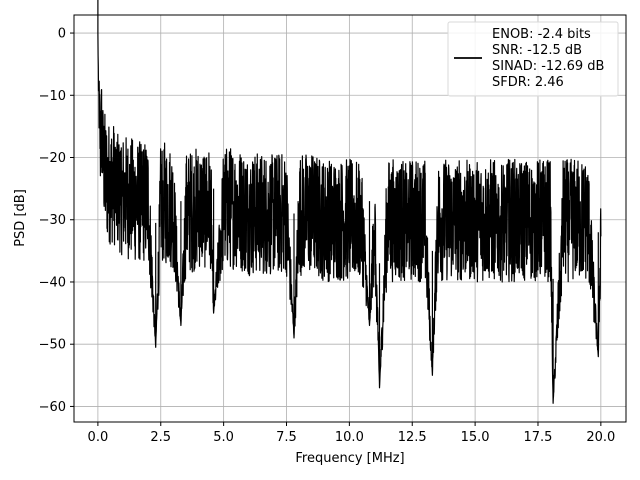 This screenshot has width=640, height=480. What do you see at coordinates (349, 458) in the screenshot?
I see `x-axis-label: Frequency [MHz]` at bounding box center [349, 458].